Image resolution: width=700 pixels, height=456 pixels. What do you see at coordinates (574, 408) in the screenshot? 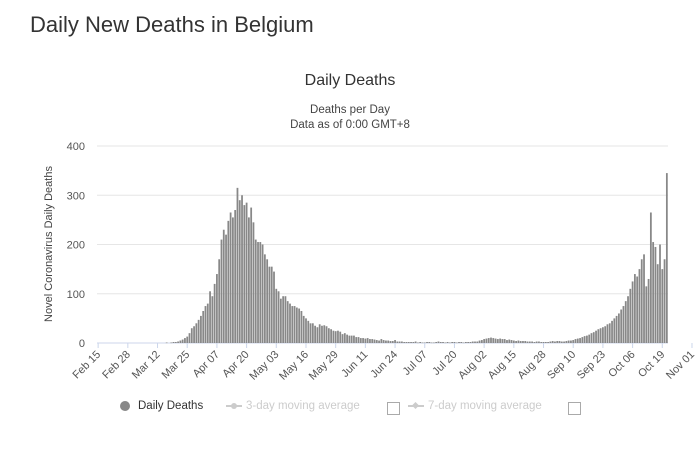
I see `checkbox-7-day-average` at bounding box center [574, 408].